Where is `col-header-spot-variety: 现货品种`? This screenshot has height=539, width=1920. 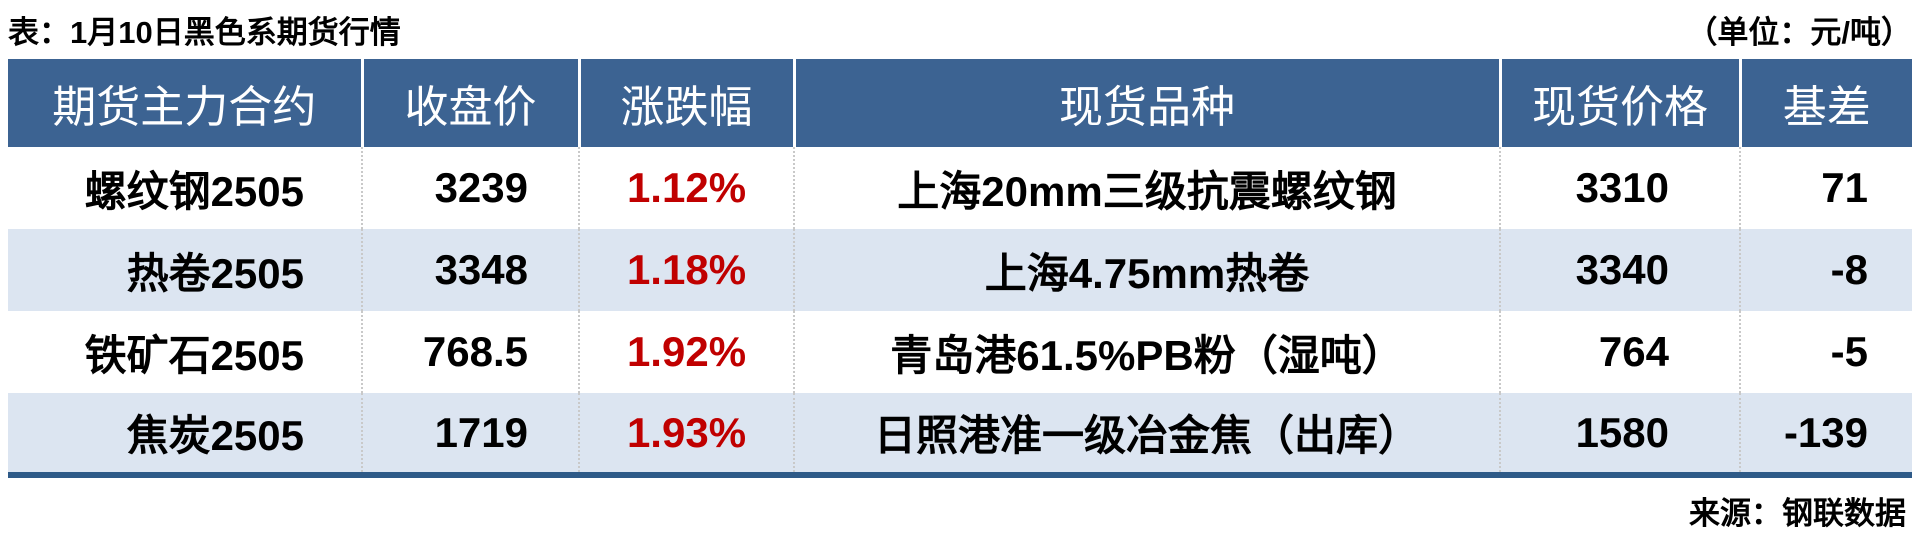 col-header-spot-variety: 现货品种 is located at coordinates (1146, 103).